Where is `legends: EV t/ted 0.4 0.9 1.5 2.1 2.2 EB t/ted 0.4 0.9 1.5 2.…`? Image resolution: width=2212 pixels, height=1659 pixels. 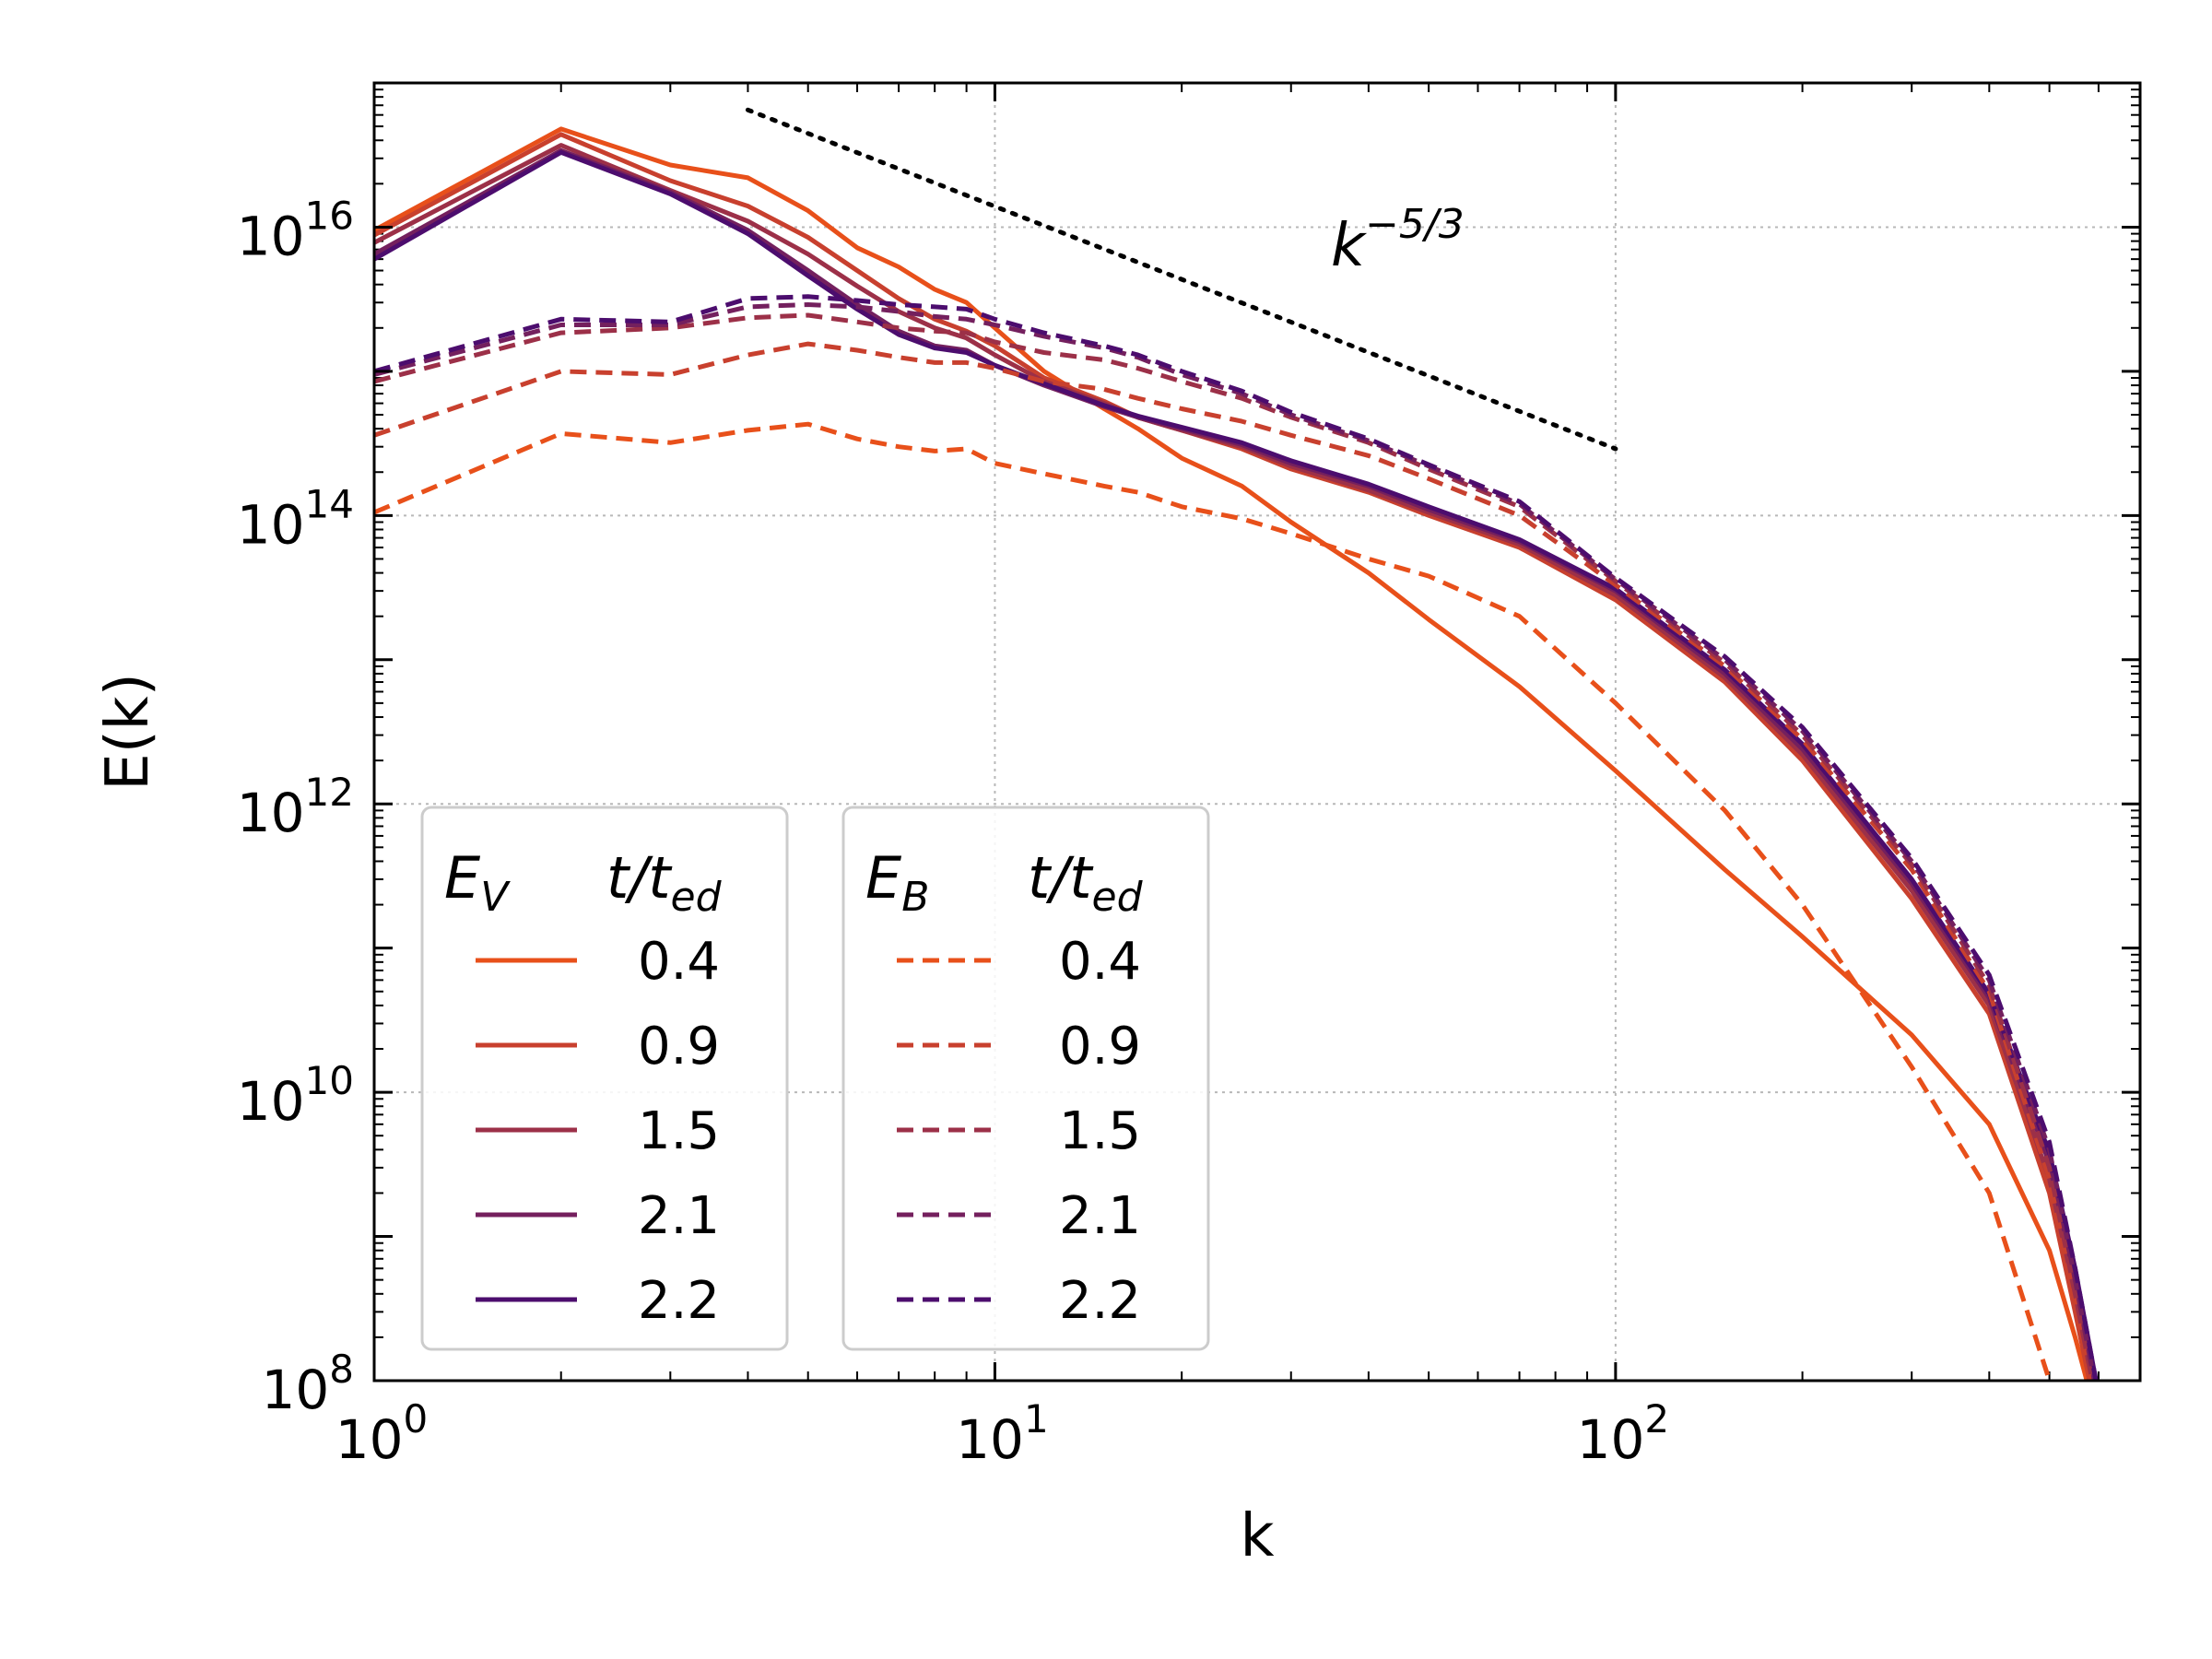
legends: EV t/ted 0.4 0.9 1.5 2.1 2.2 EB t/ted 0.4 0.9 1.5 2.… is located at coordinates (815, 1078).